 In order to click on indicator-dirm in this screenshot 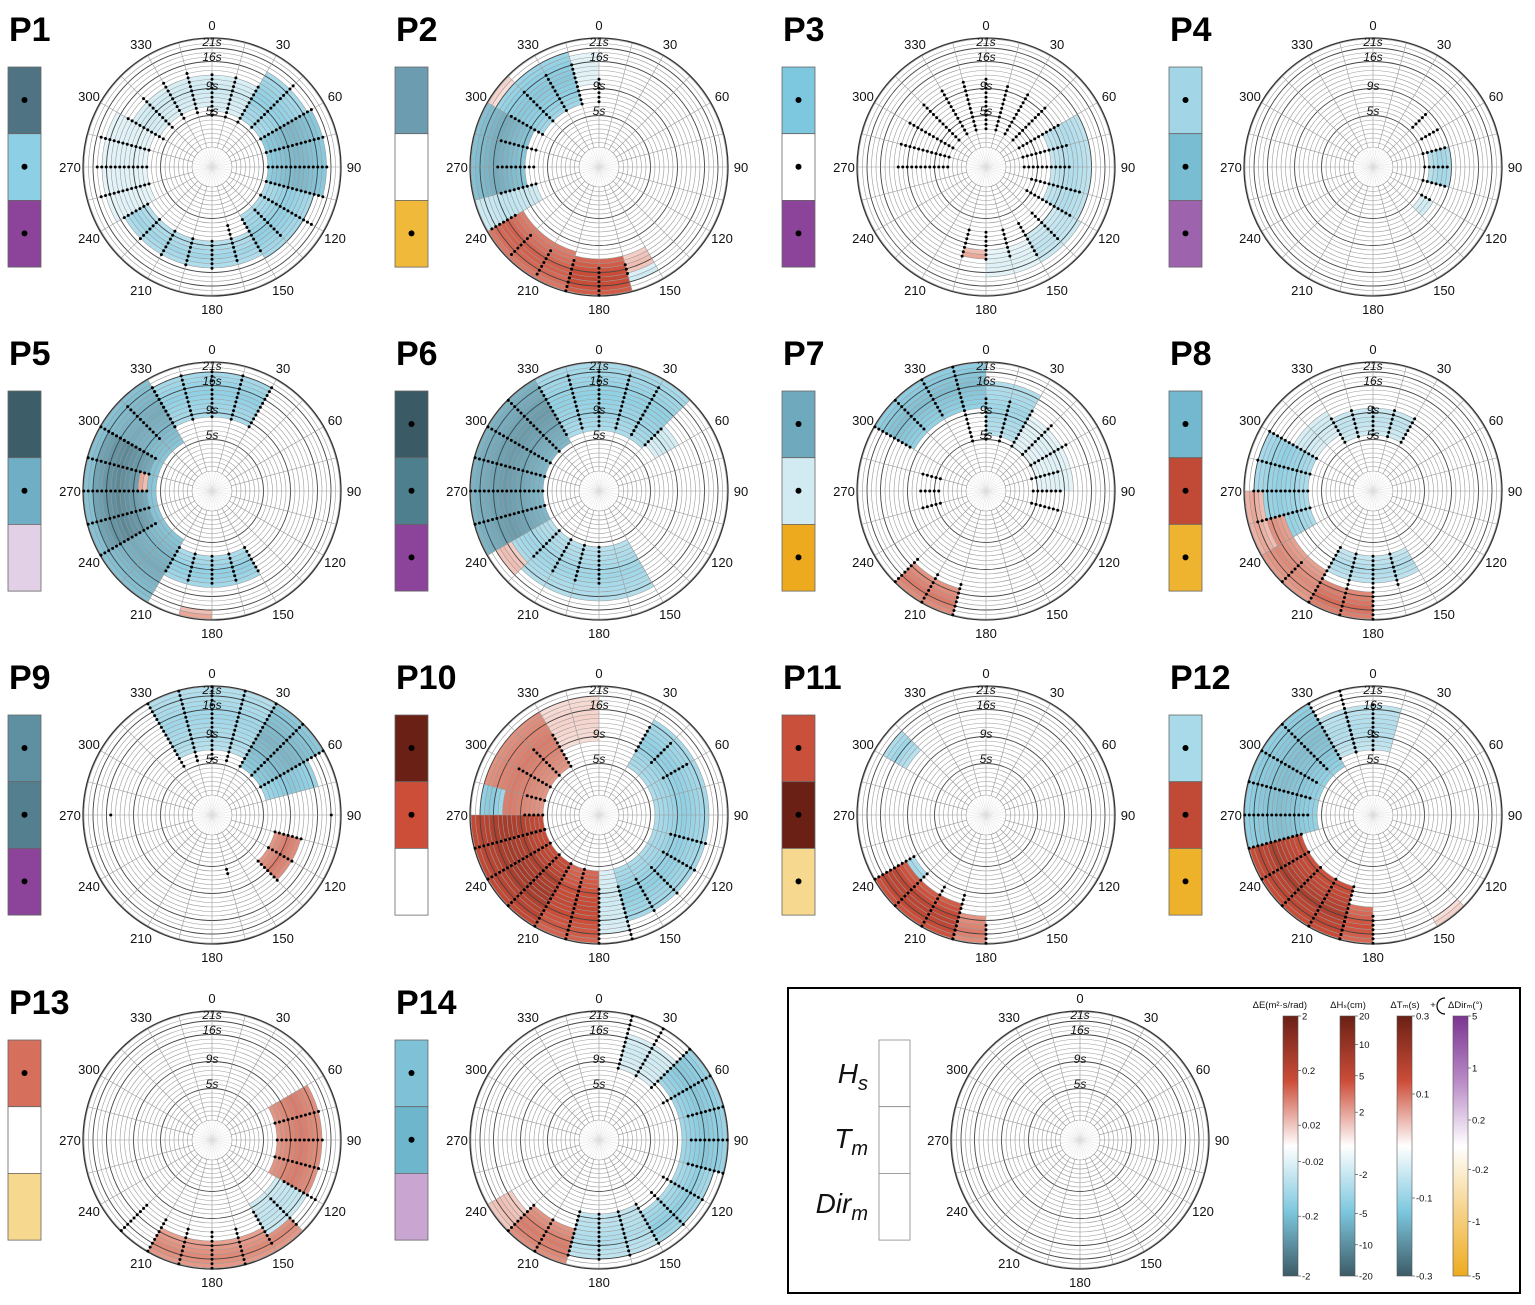, I will do `click(24, 1207)`.